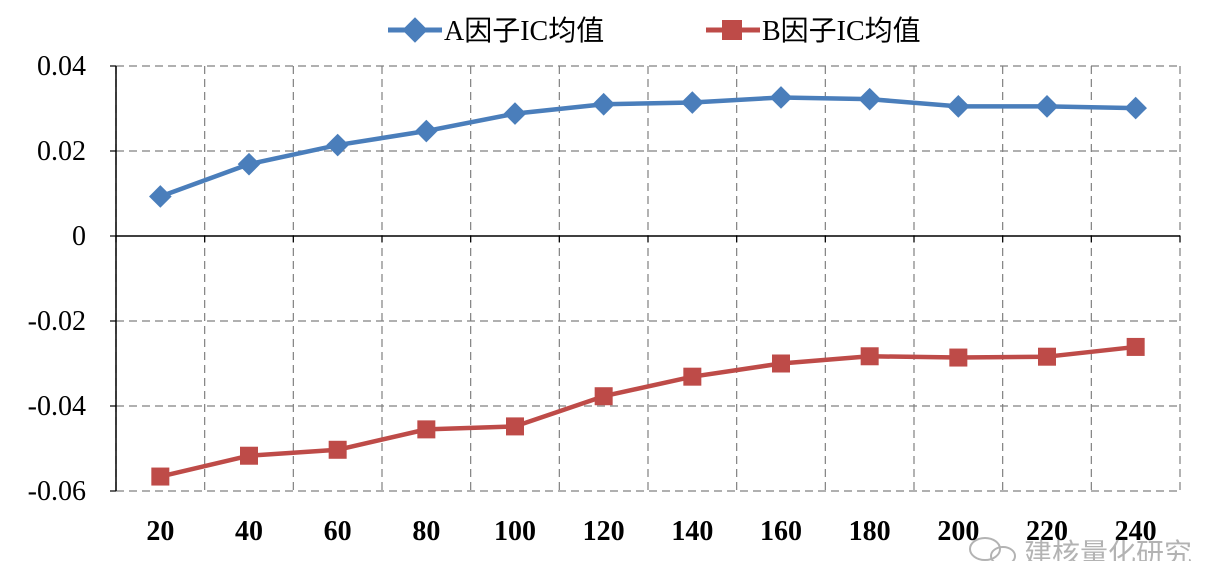 This screenshot has width=1218, height=566. What do you see at coordinates (1047, 531) in the screenshot?
I see `x-tick-label: 220` at bounding box center [1047, 531].